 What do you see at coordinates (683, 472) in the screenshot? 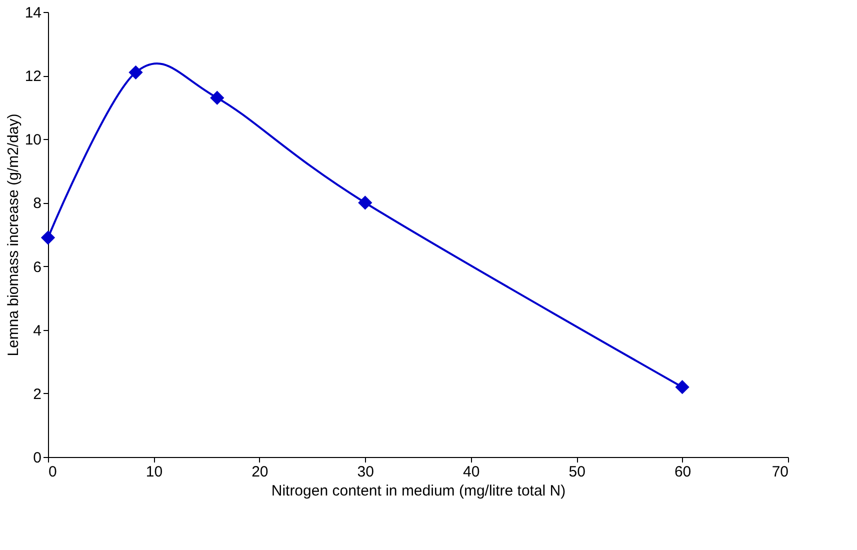
I see `x-tick-label: 60` at bounding box center [683, 472].